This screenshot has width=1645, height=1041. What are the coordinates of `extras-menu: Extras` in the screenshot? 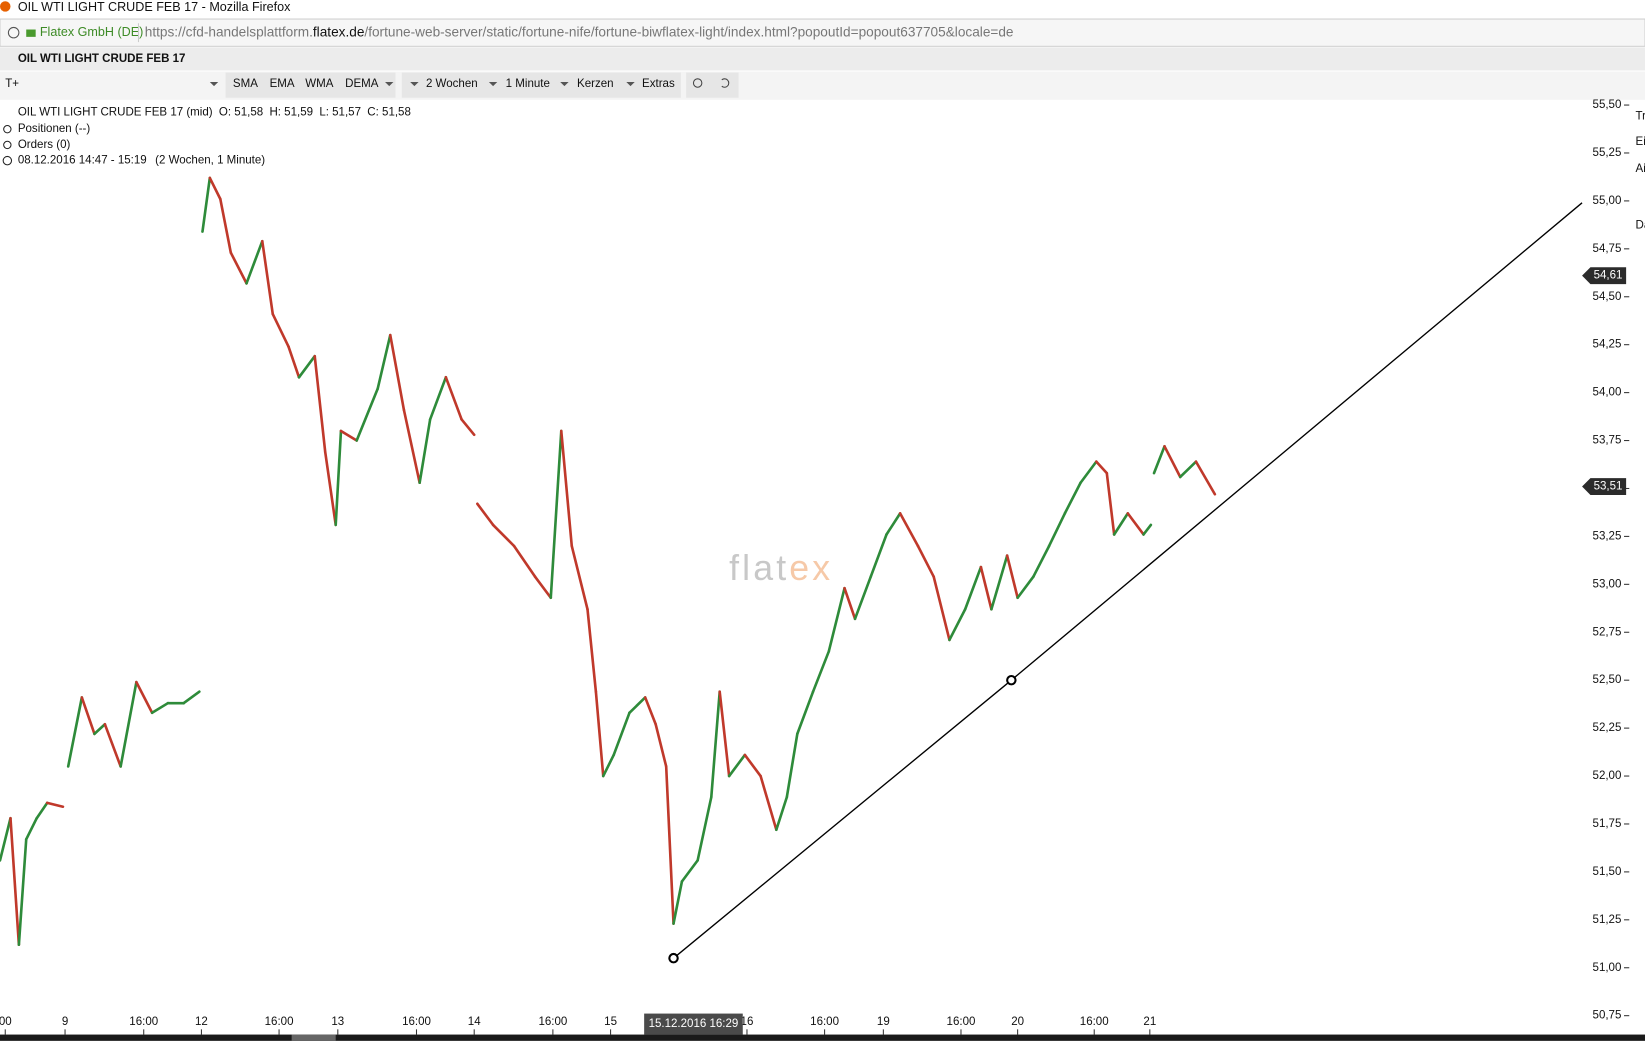 It's located at (658, 84).